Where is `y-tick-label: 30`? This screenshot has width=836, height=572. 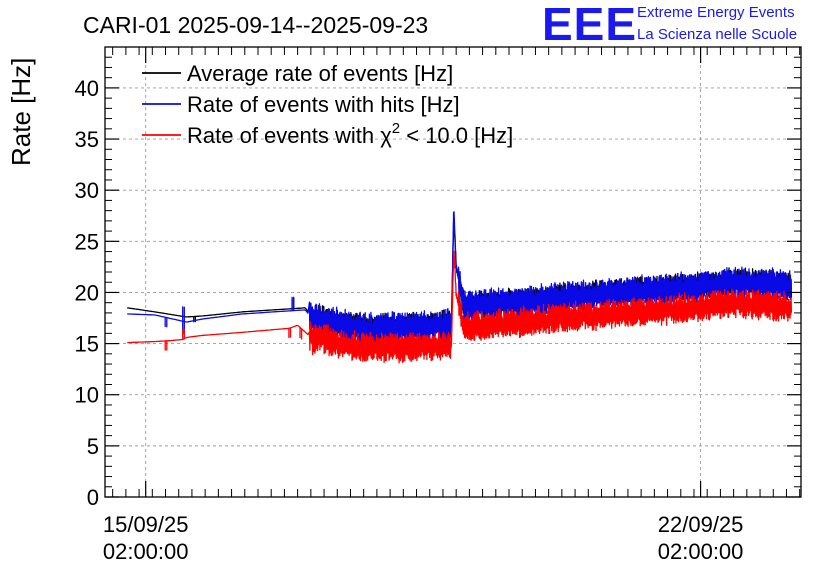 y-tick-label: 30 is located at coordinates (87, 190).